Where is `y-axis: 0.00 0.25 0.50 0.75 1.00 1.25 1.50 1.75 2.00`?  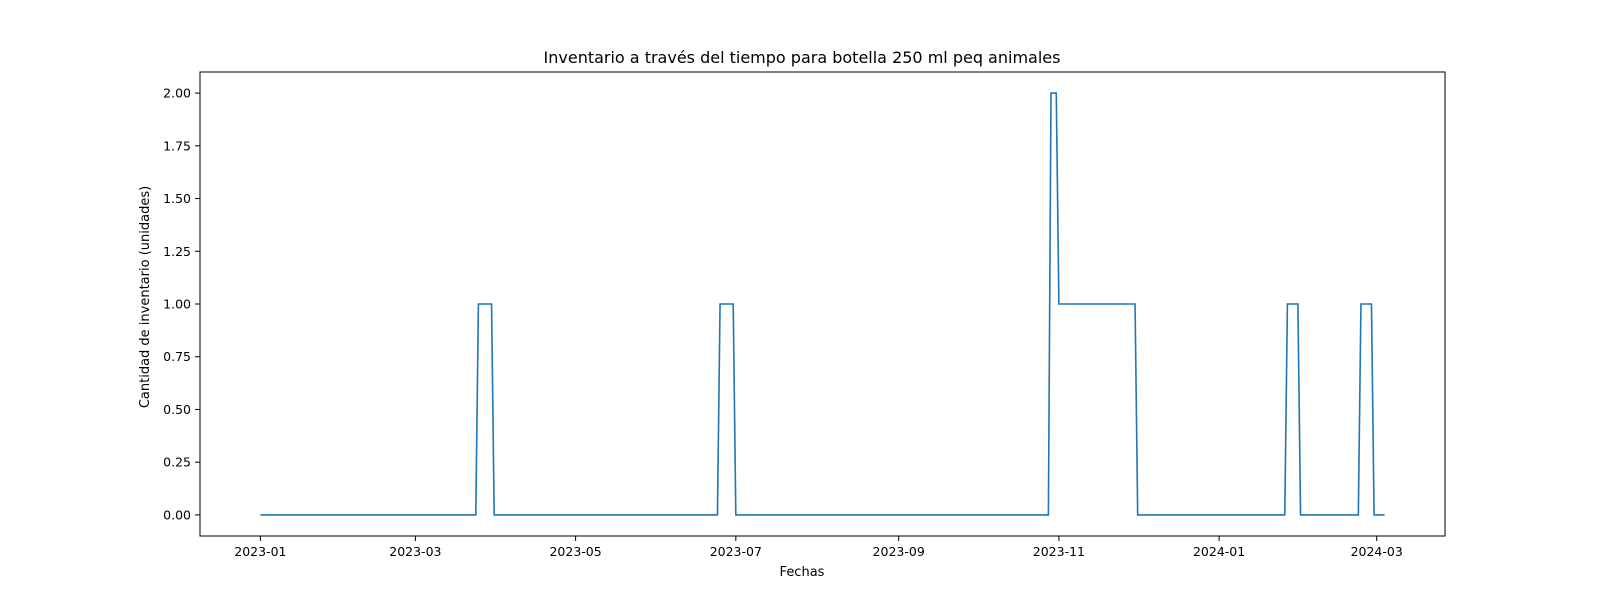
y-axis: 0.00 0.25 0.50 0.75 1.00 1.25 1.50 1.75 2.00 is located at coordinates (181, 304).